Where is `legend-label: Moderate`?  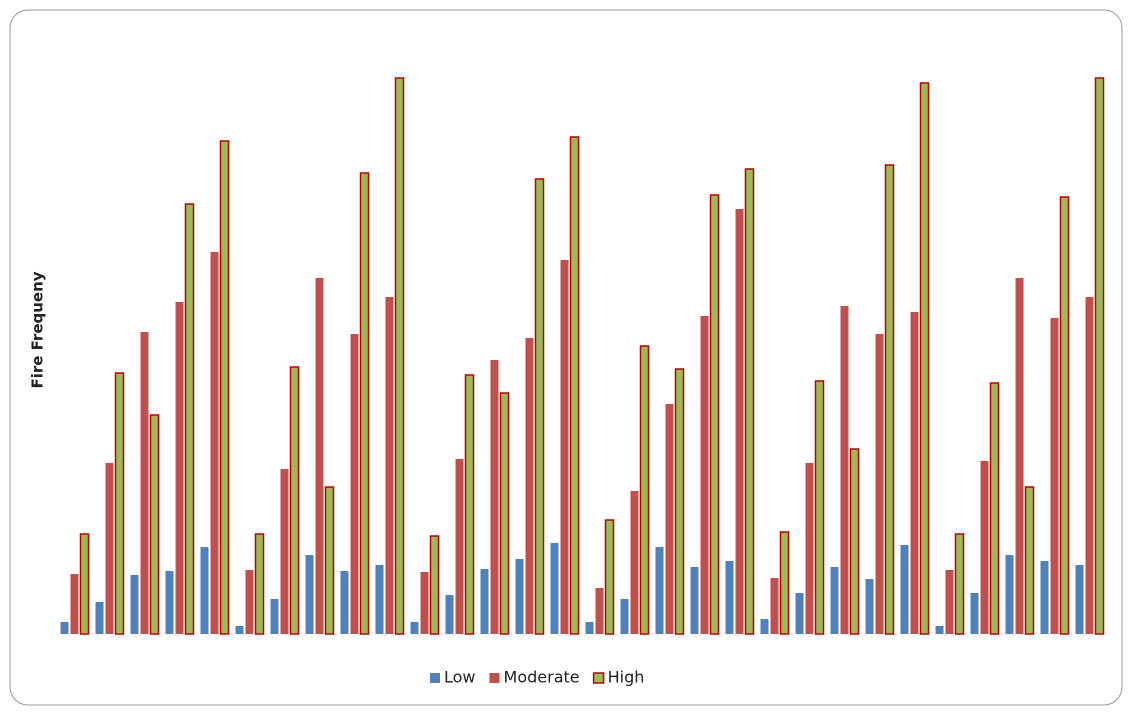 legend-label: Moderate is located at coordinates (542, 677).